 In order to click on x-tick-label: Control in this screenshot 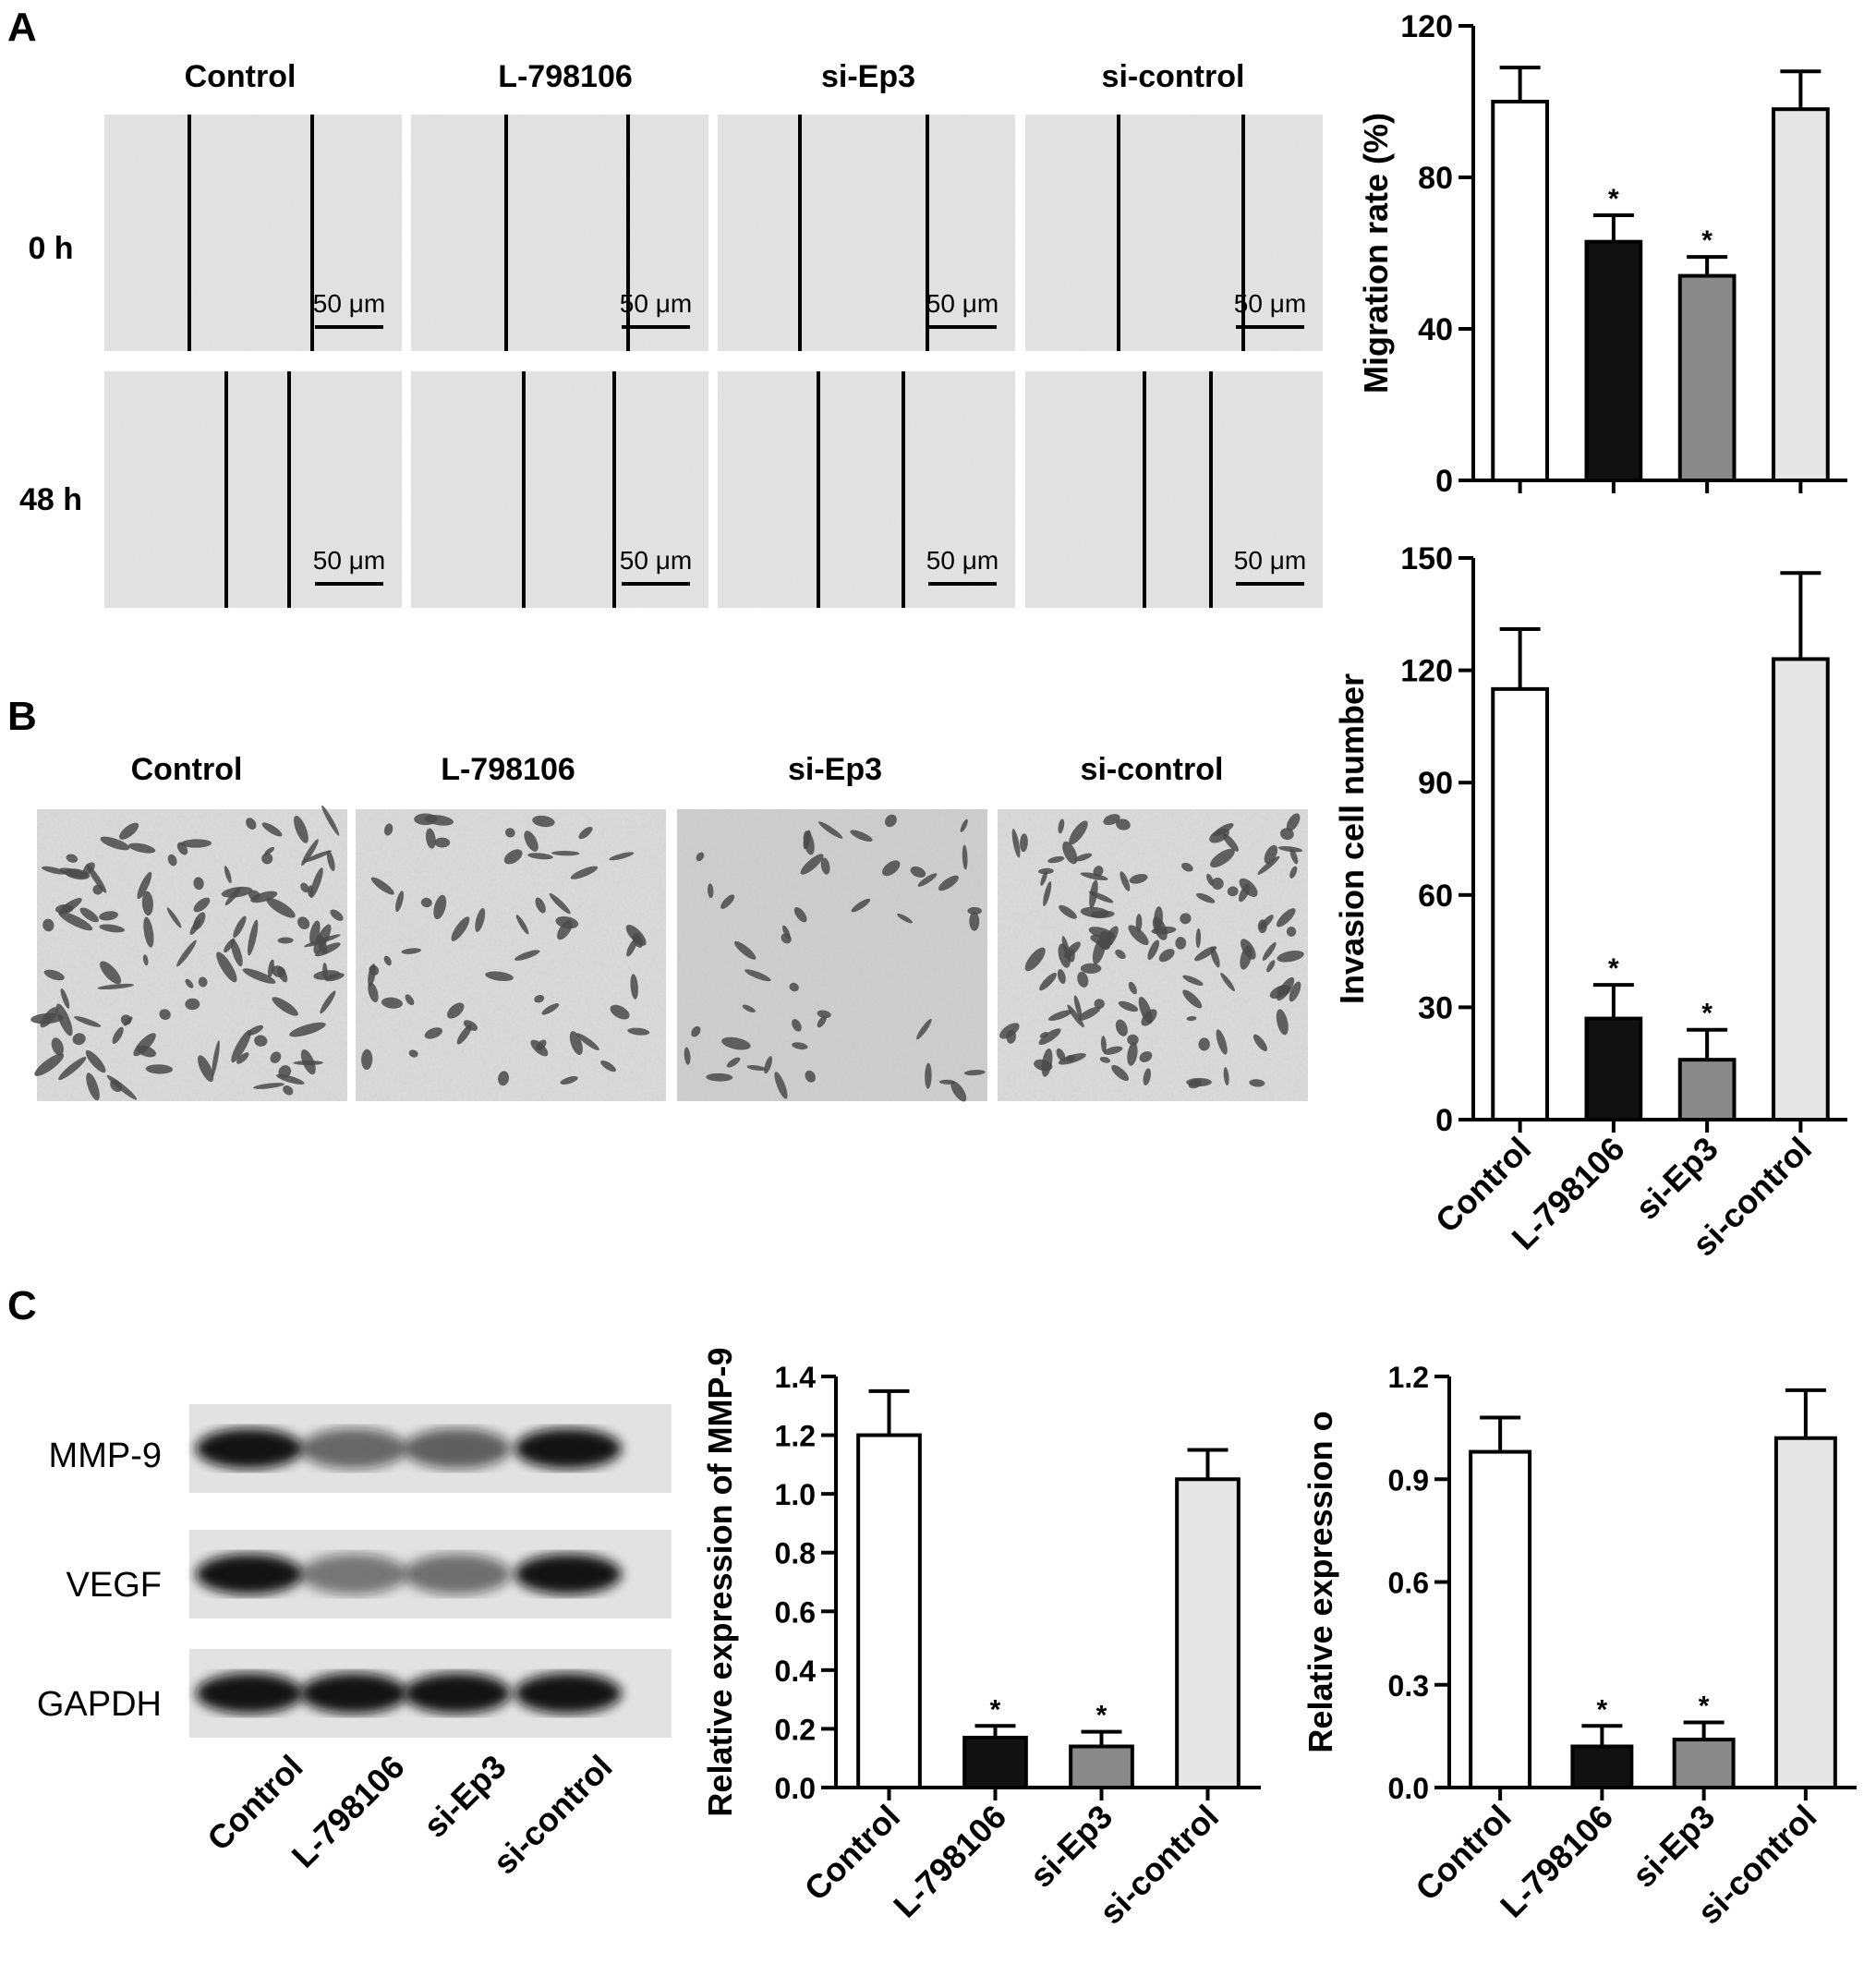, I will do `click(852, 1853)`.